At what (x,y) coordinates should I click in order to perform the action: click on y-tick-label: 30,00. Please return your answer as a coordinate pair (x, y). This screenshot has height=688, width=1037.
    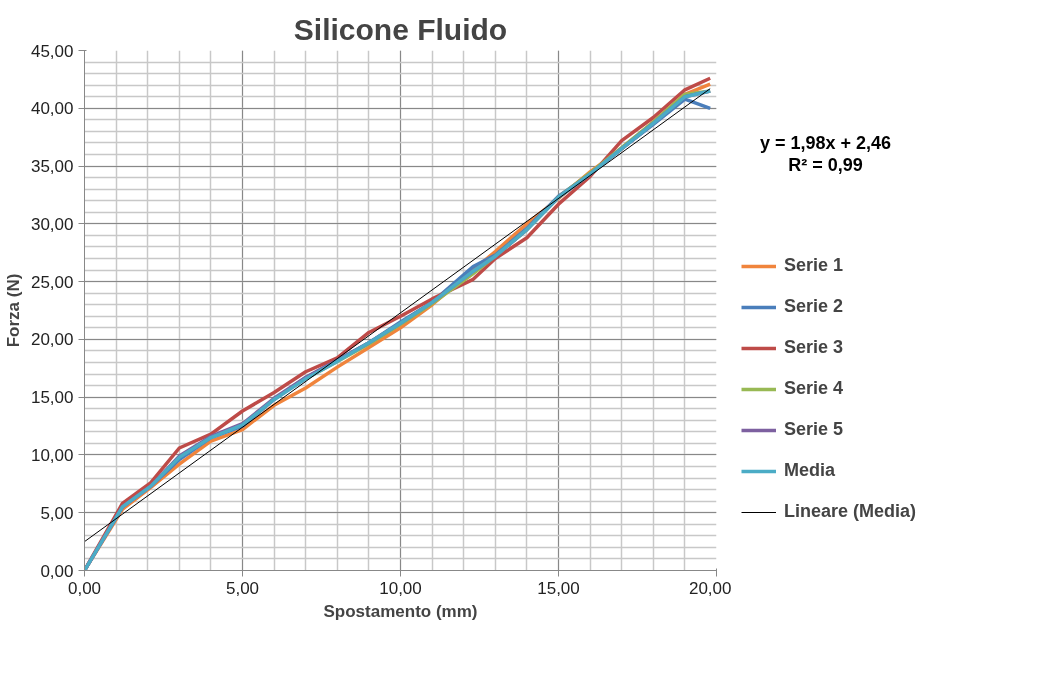
    Looking at the image, I should click on (52, 224).